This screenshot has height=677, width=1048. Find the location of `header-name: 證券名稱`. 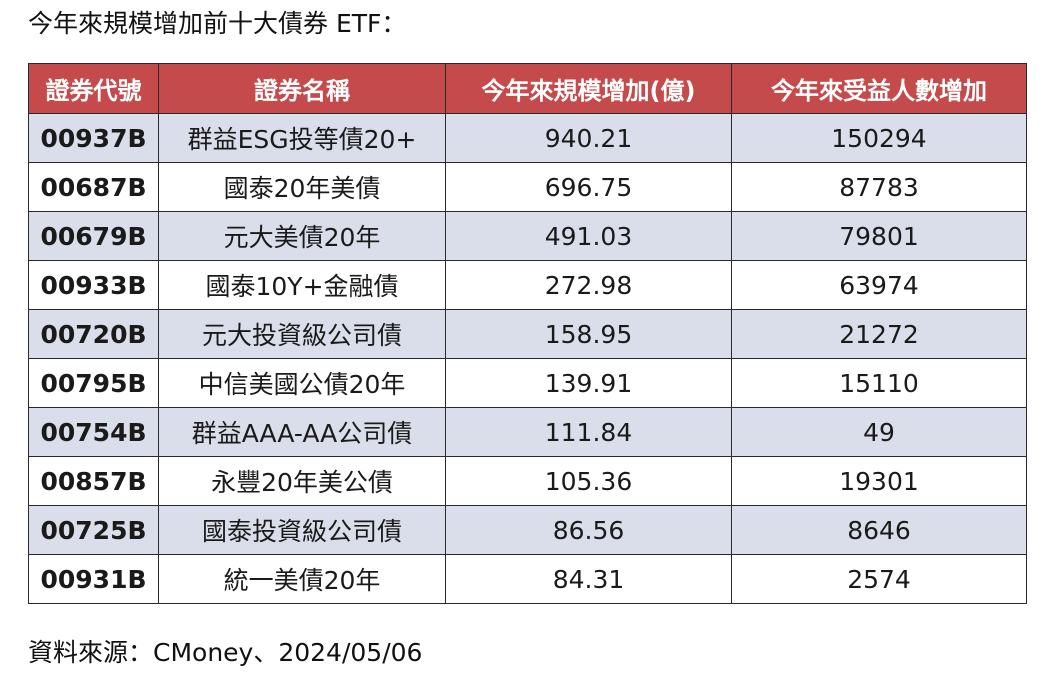

header-name: 證券名稱 is located at coordinates (302, 88).